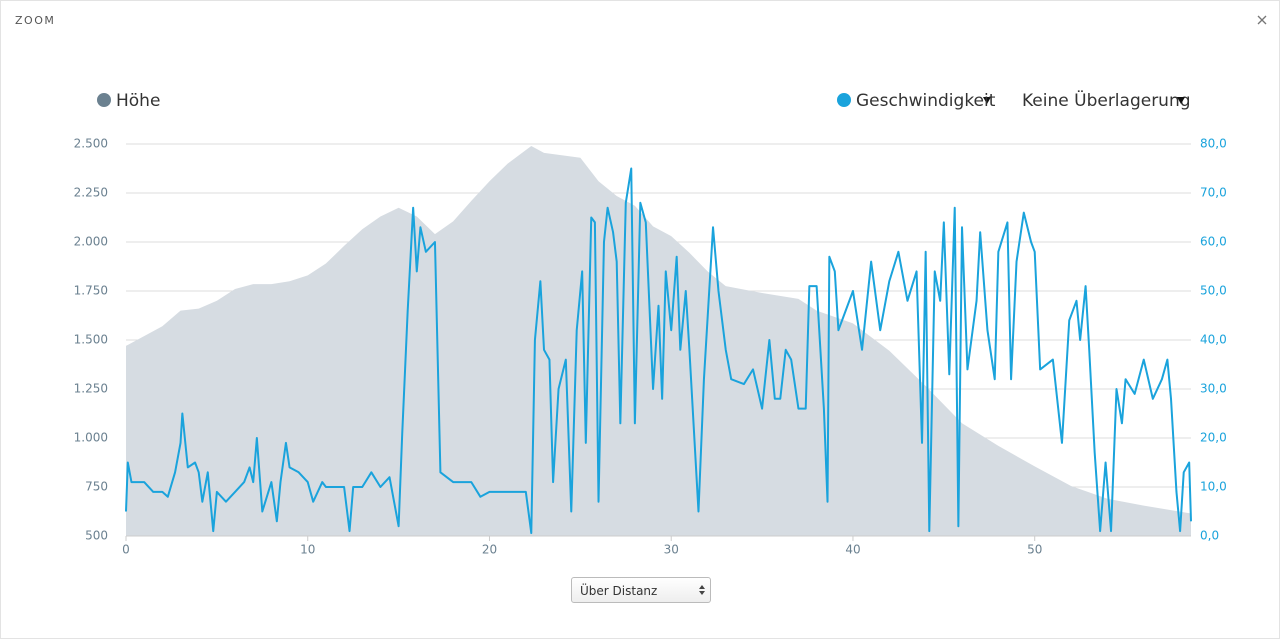  What do you see at coordinates (1262, 20) in the screenshot?
I see `close-button` at bounding box center [1262, 20].